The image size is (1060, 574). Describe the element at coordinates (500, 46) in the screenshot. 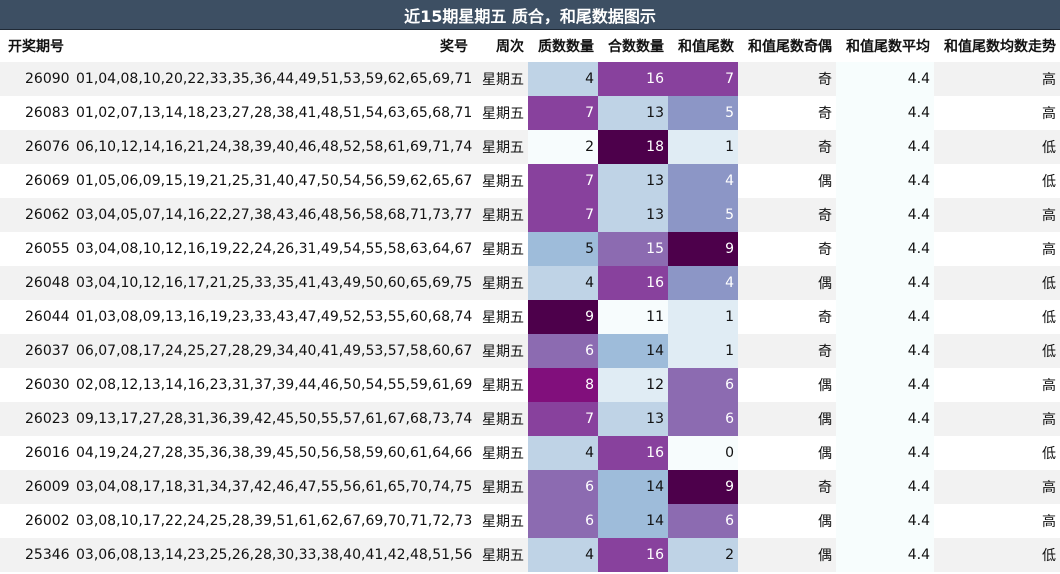

I see `column-header-weekday: 周次` at that location.